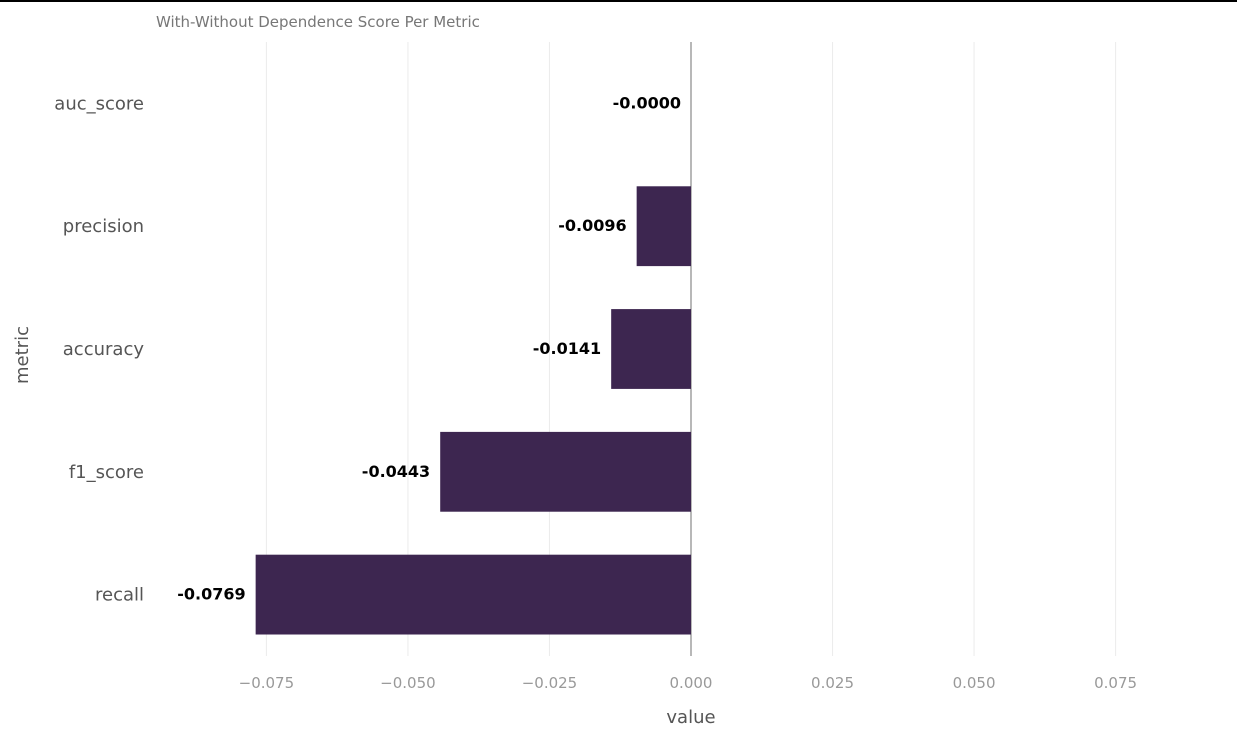 The height and width of the screenshot is (738, 1237). I want to click on data-label-recall: -0.0769, so click(211, 594).